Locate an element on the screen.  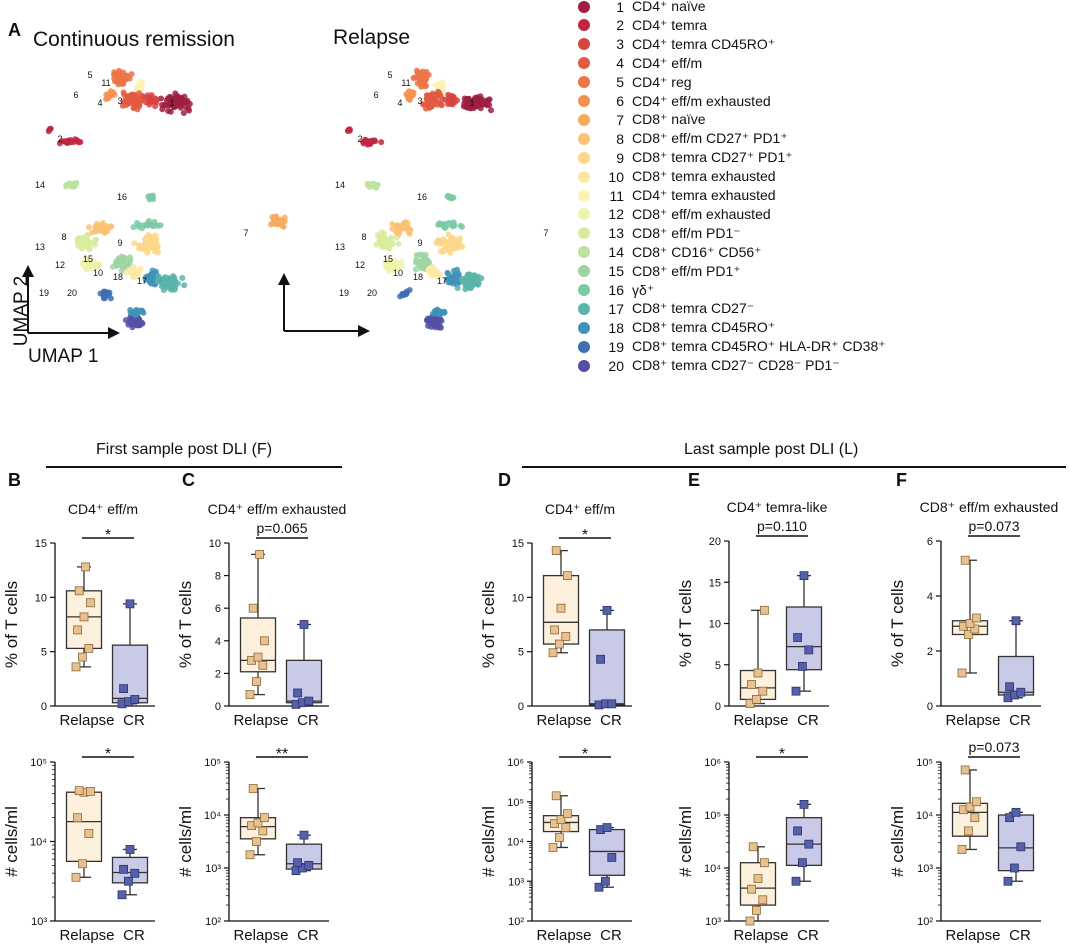
y-tick-label: 2 is located at coordinates (930, 652).